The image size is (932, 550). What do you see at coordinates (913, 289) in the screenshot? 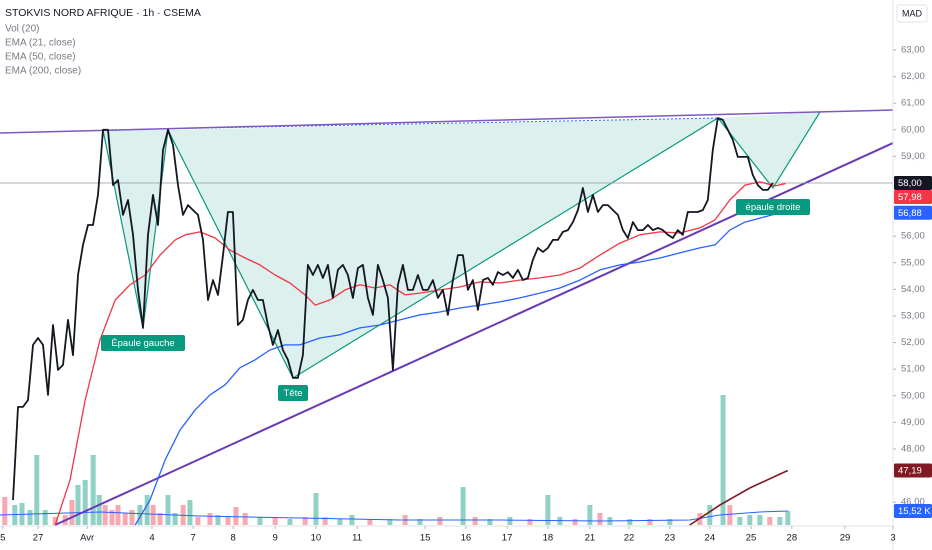
I see `y-tick-label: 54,00` at bounding box center [913, 289].